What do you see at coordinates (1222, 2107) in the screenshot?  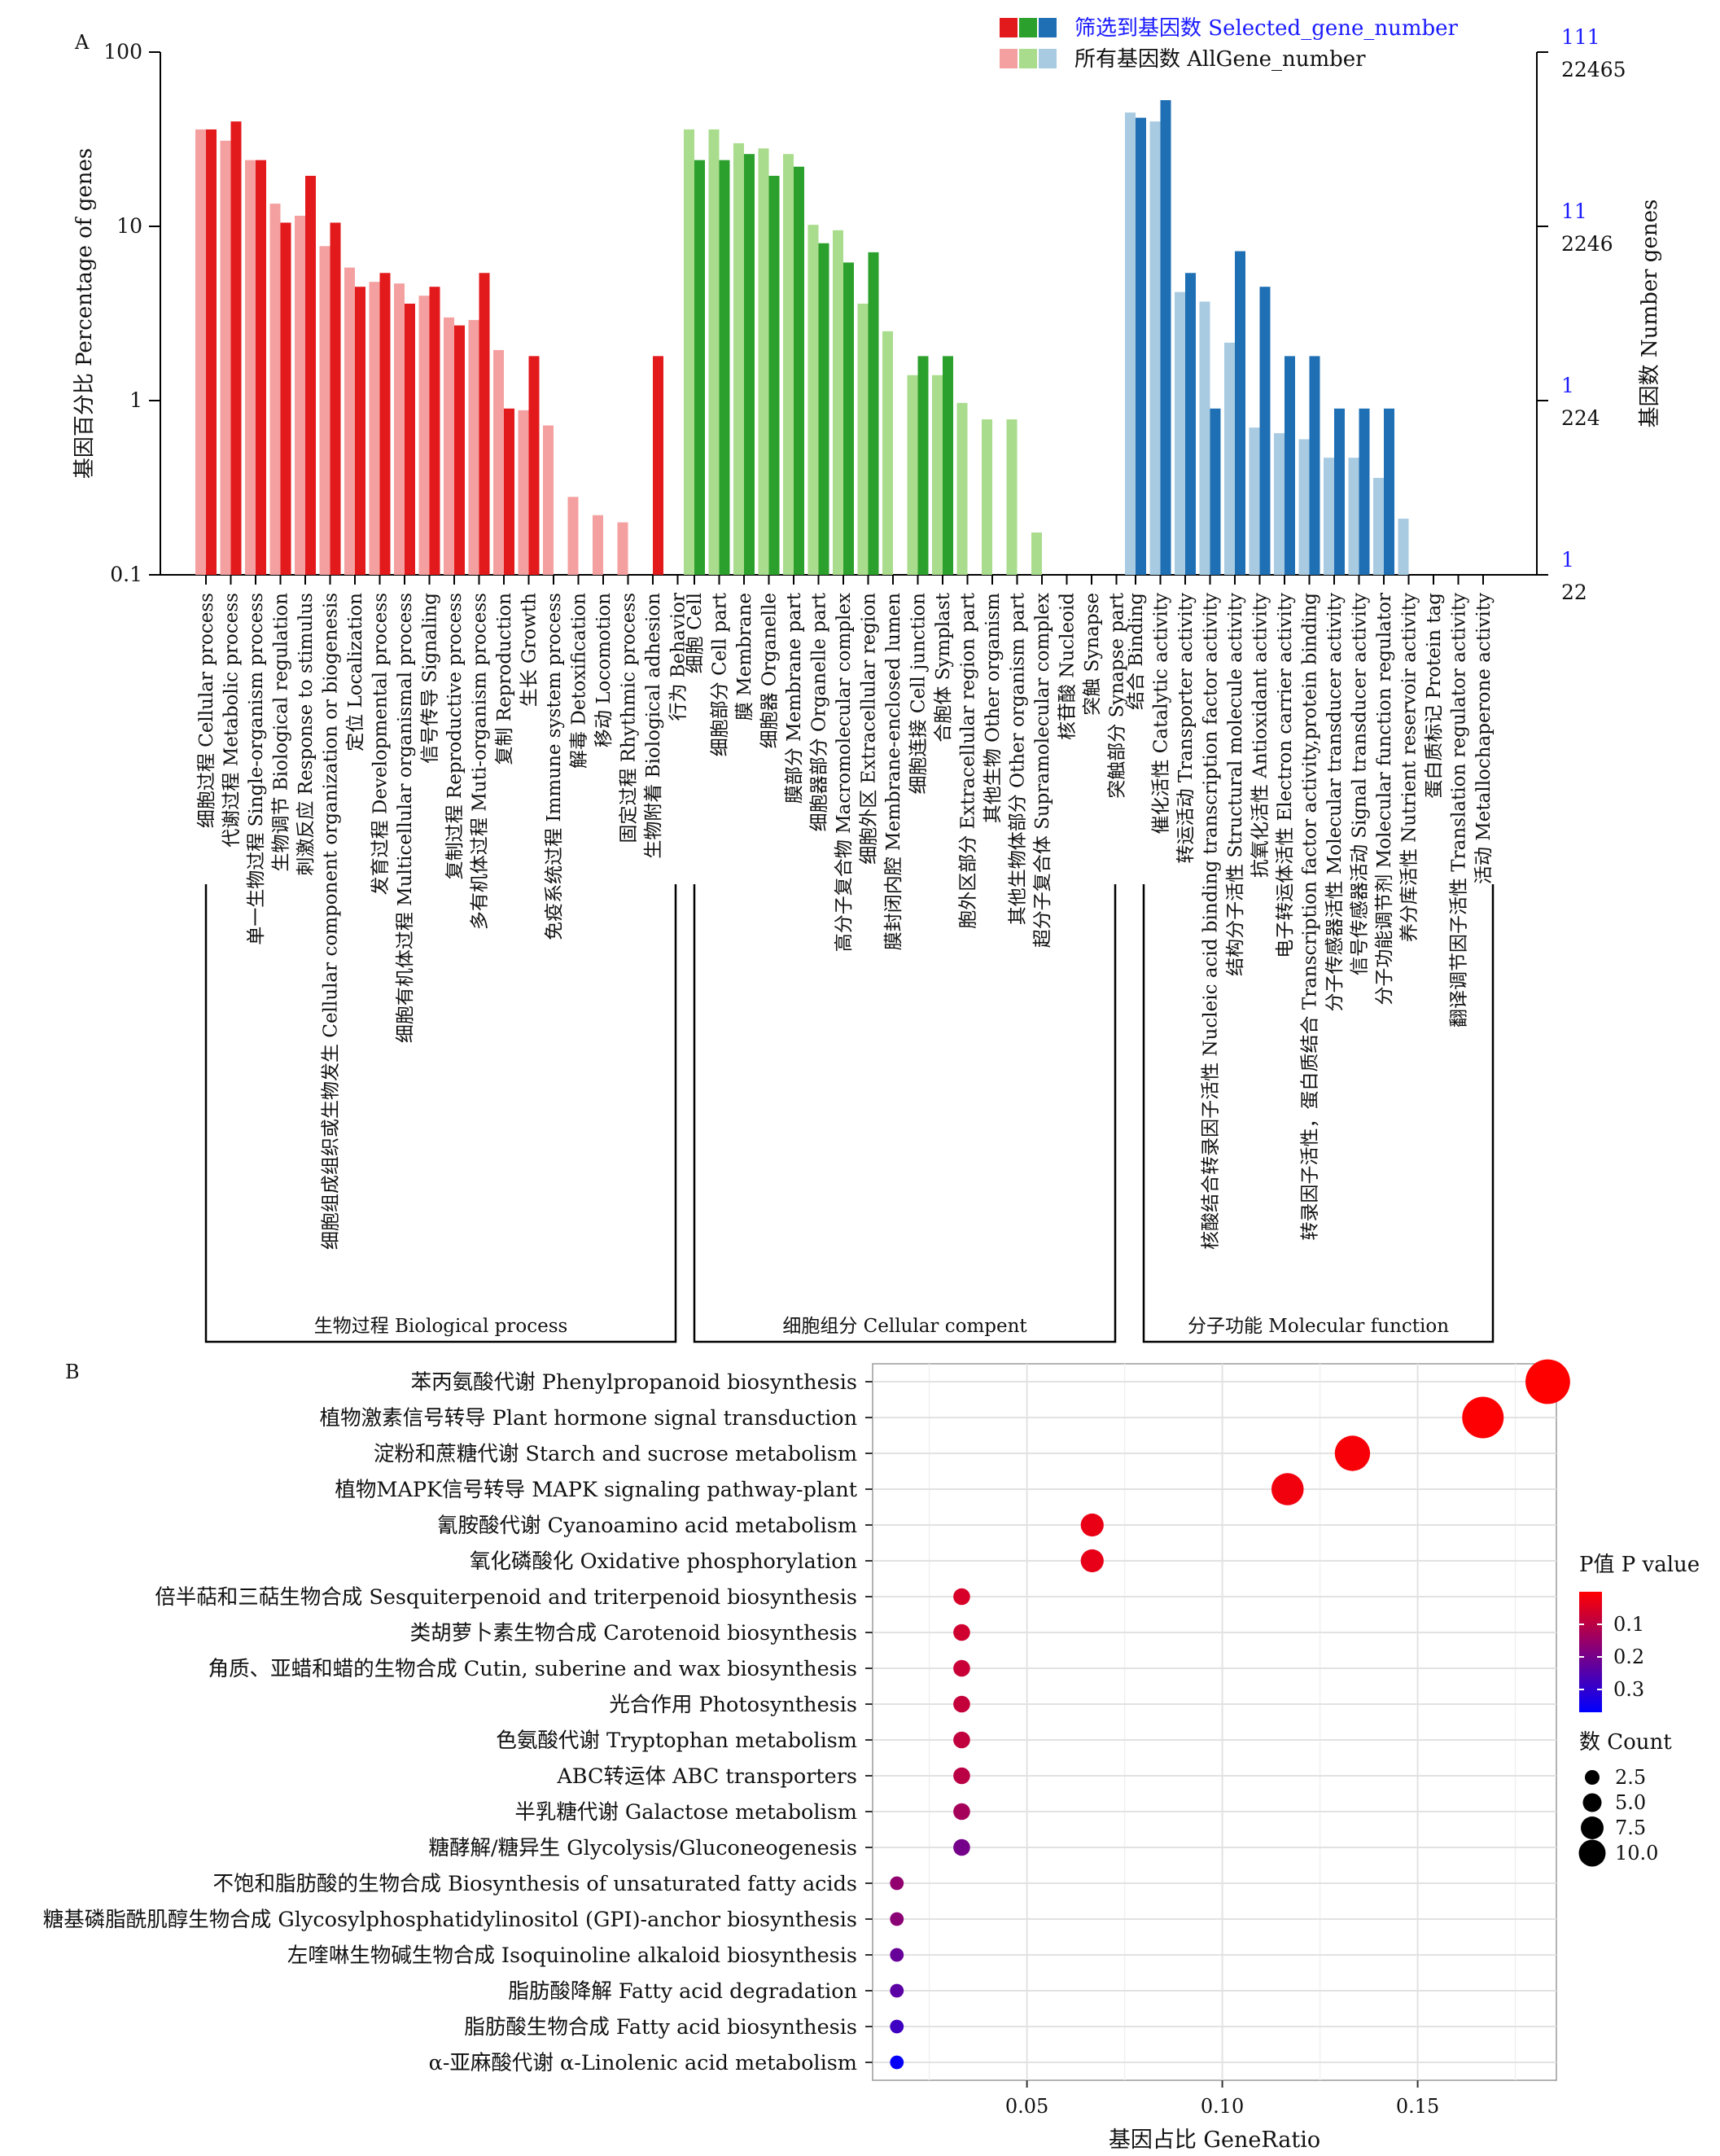 I see `x-tick-label: 0.10` at bounding box center [1222, 2107].